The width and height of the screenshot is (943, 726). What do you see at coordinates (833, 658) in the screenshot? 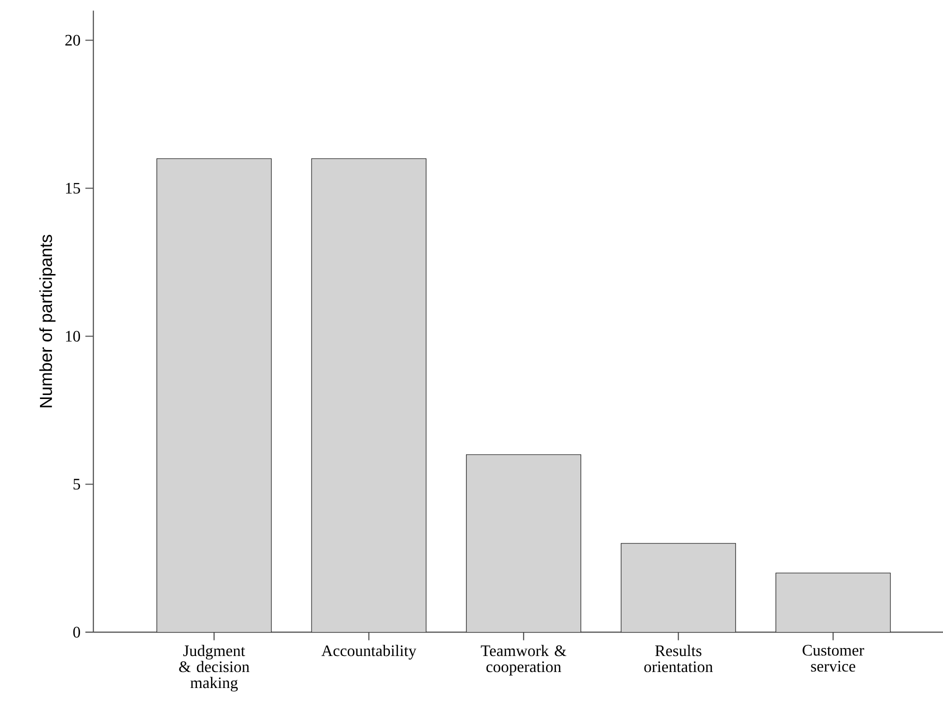
I see `x-tick-label: Customer service` at bounding box center [833, 658].